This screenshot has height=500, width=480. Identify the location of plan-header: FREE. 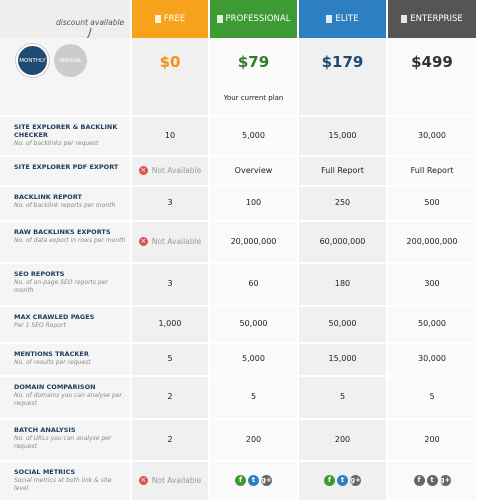
(170, 19).